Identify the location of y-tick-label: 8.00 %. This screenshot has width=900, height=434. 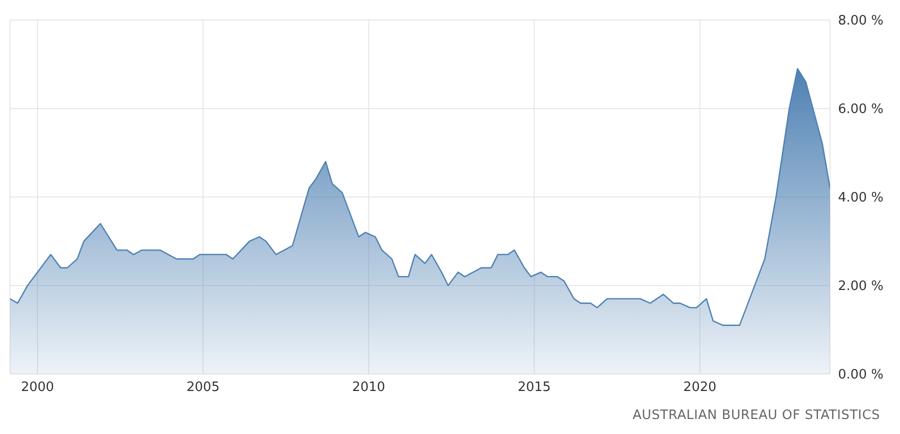
(861, 21).